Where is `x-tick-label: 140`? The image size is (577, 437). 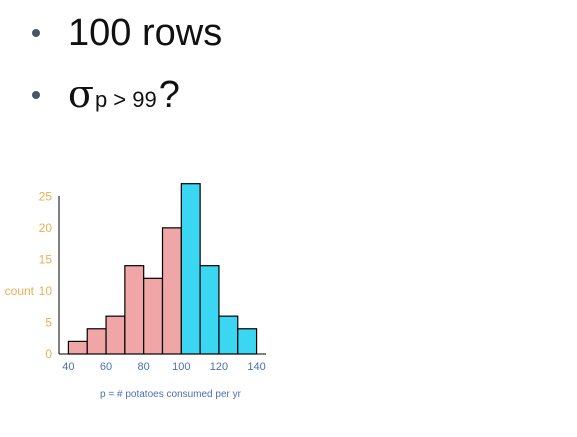 x-tick-label: 140 is located at coordinates (256, 367).